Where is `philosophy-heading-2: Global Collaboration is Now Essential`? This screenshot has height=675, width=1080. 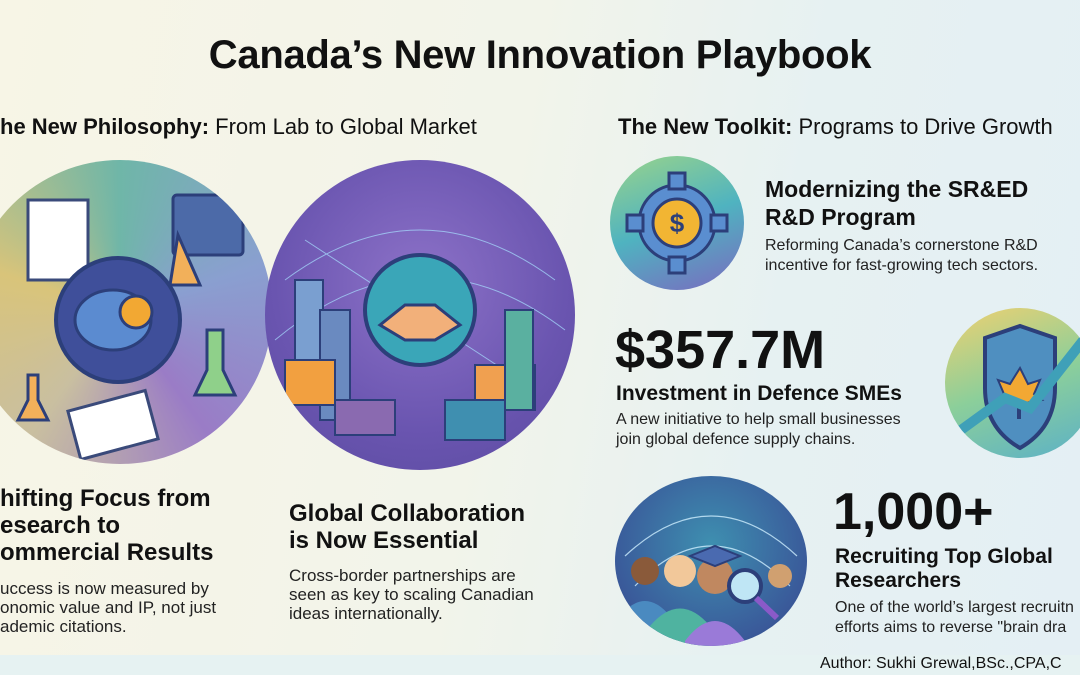
philosophy-heading-2: Global Collaboration is Now Essential is located at coordinates (407, 527).